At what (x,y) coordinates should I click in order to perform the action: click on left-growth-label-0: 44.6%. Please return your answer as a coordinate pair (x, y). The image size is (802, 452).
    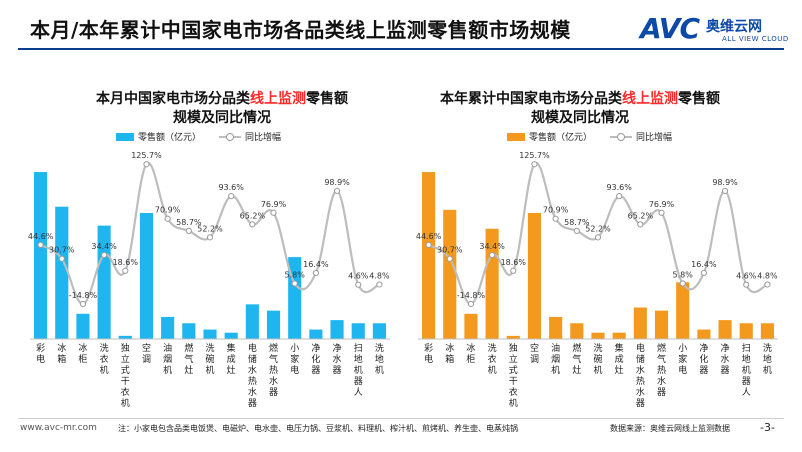
    Looking at the image, I should click on (41, 236).